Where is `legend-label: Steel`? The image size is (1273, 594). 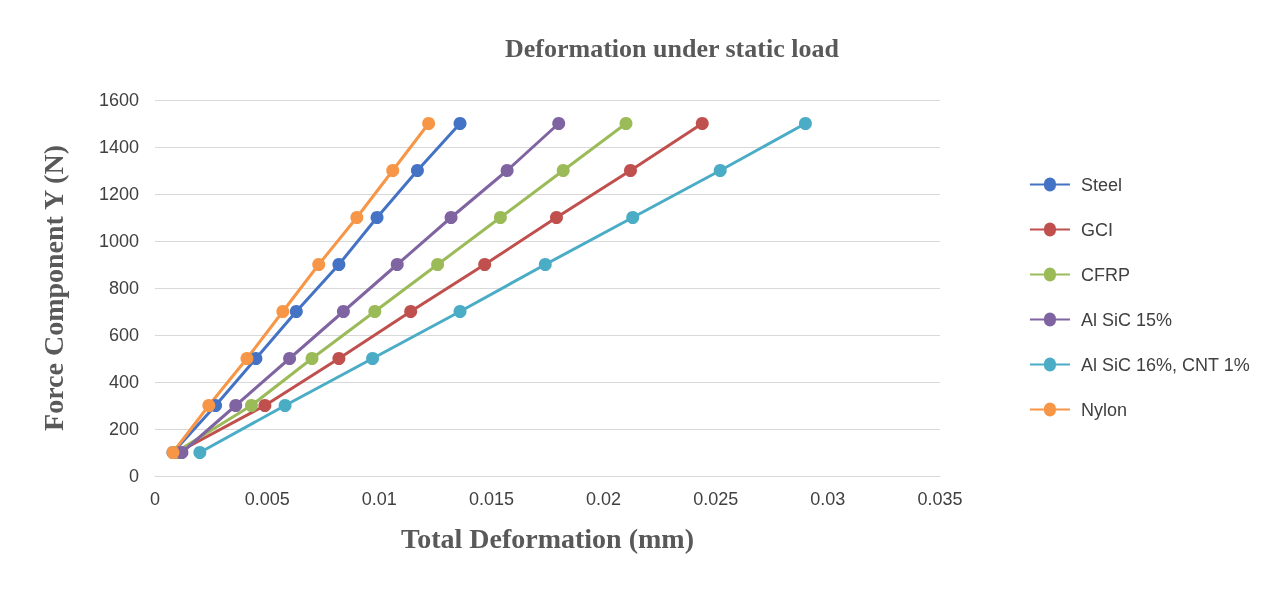
legend-label: Steel is located at coordinates (1101, 184).